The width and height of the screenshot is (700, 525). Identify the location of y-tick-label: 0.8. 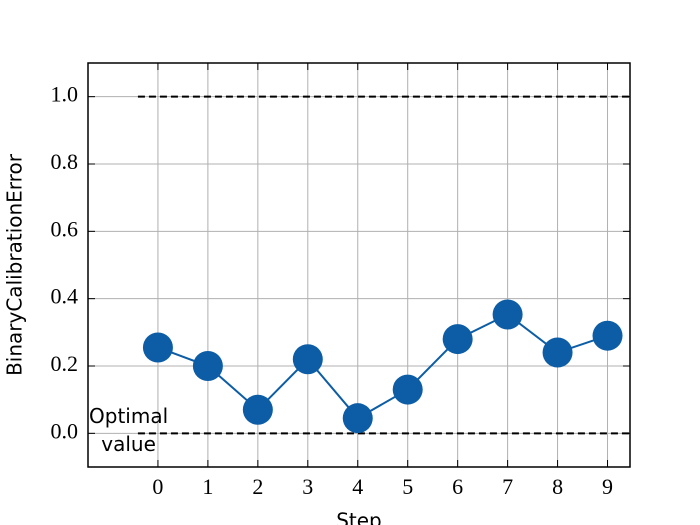
(65, 161).